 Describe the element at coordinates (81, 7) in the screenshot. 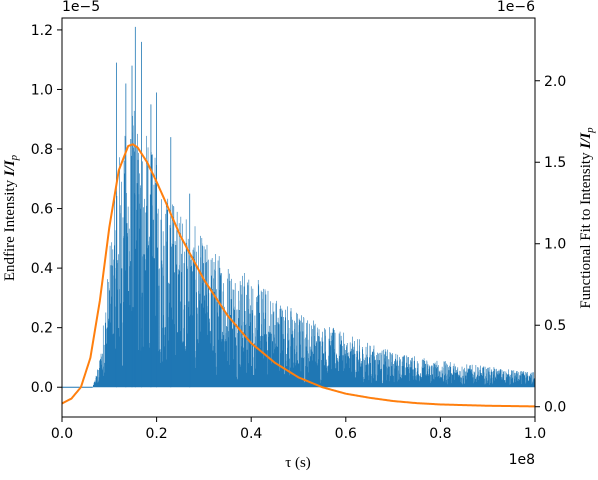

I see `left-offset-label: 1e−5` at that location.